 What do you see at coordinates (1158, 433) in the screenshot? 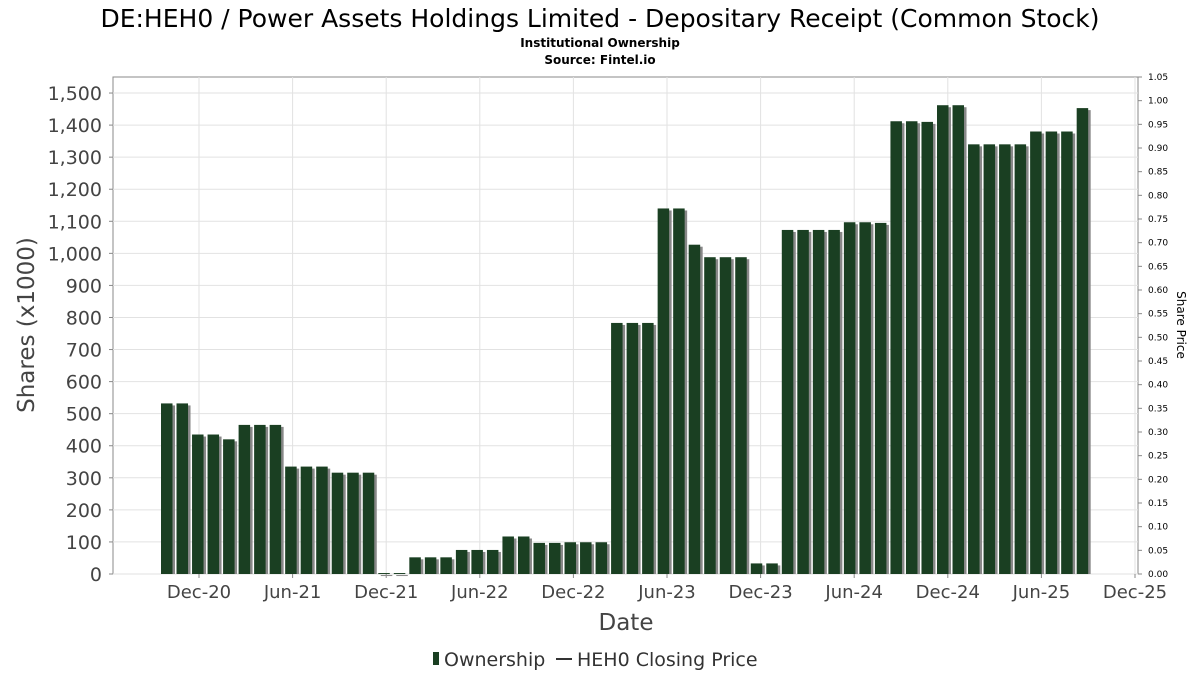
I see `y2-tick-label: 0.30` at bounding box center [1158, 433].